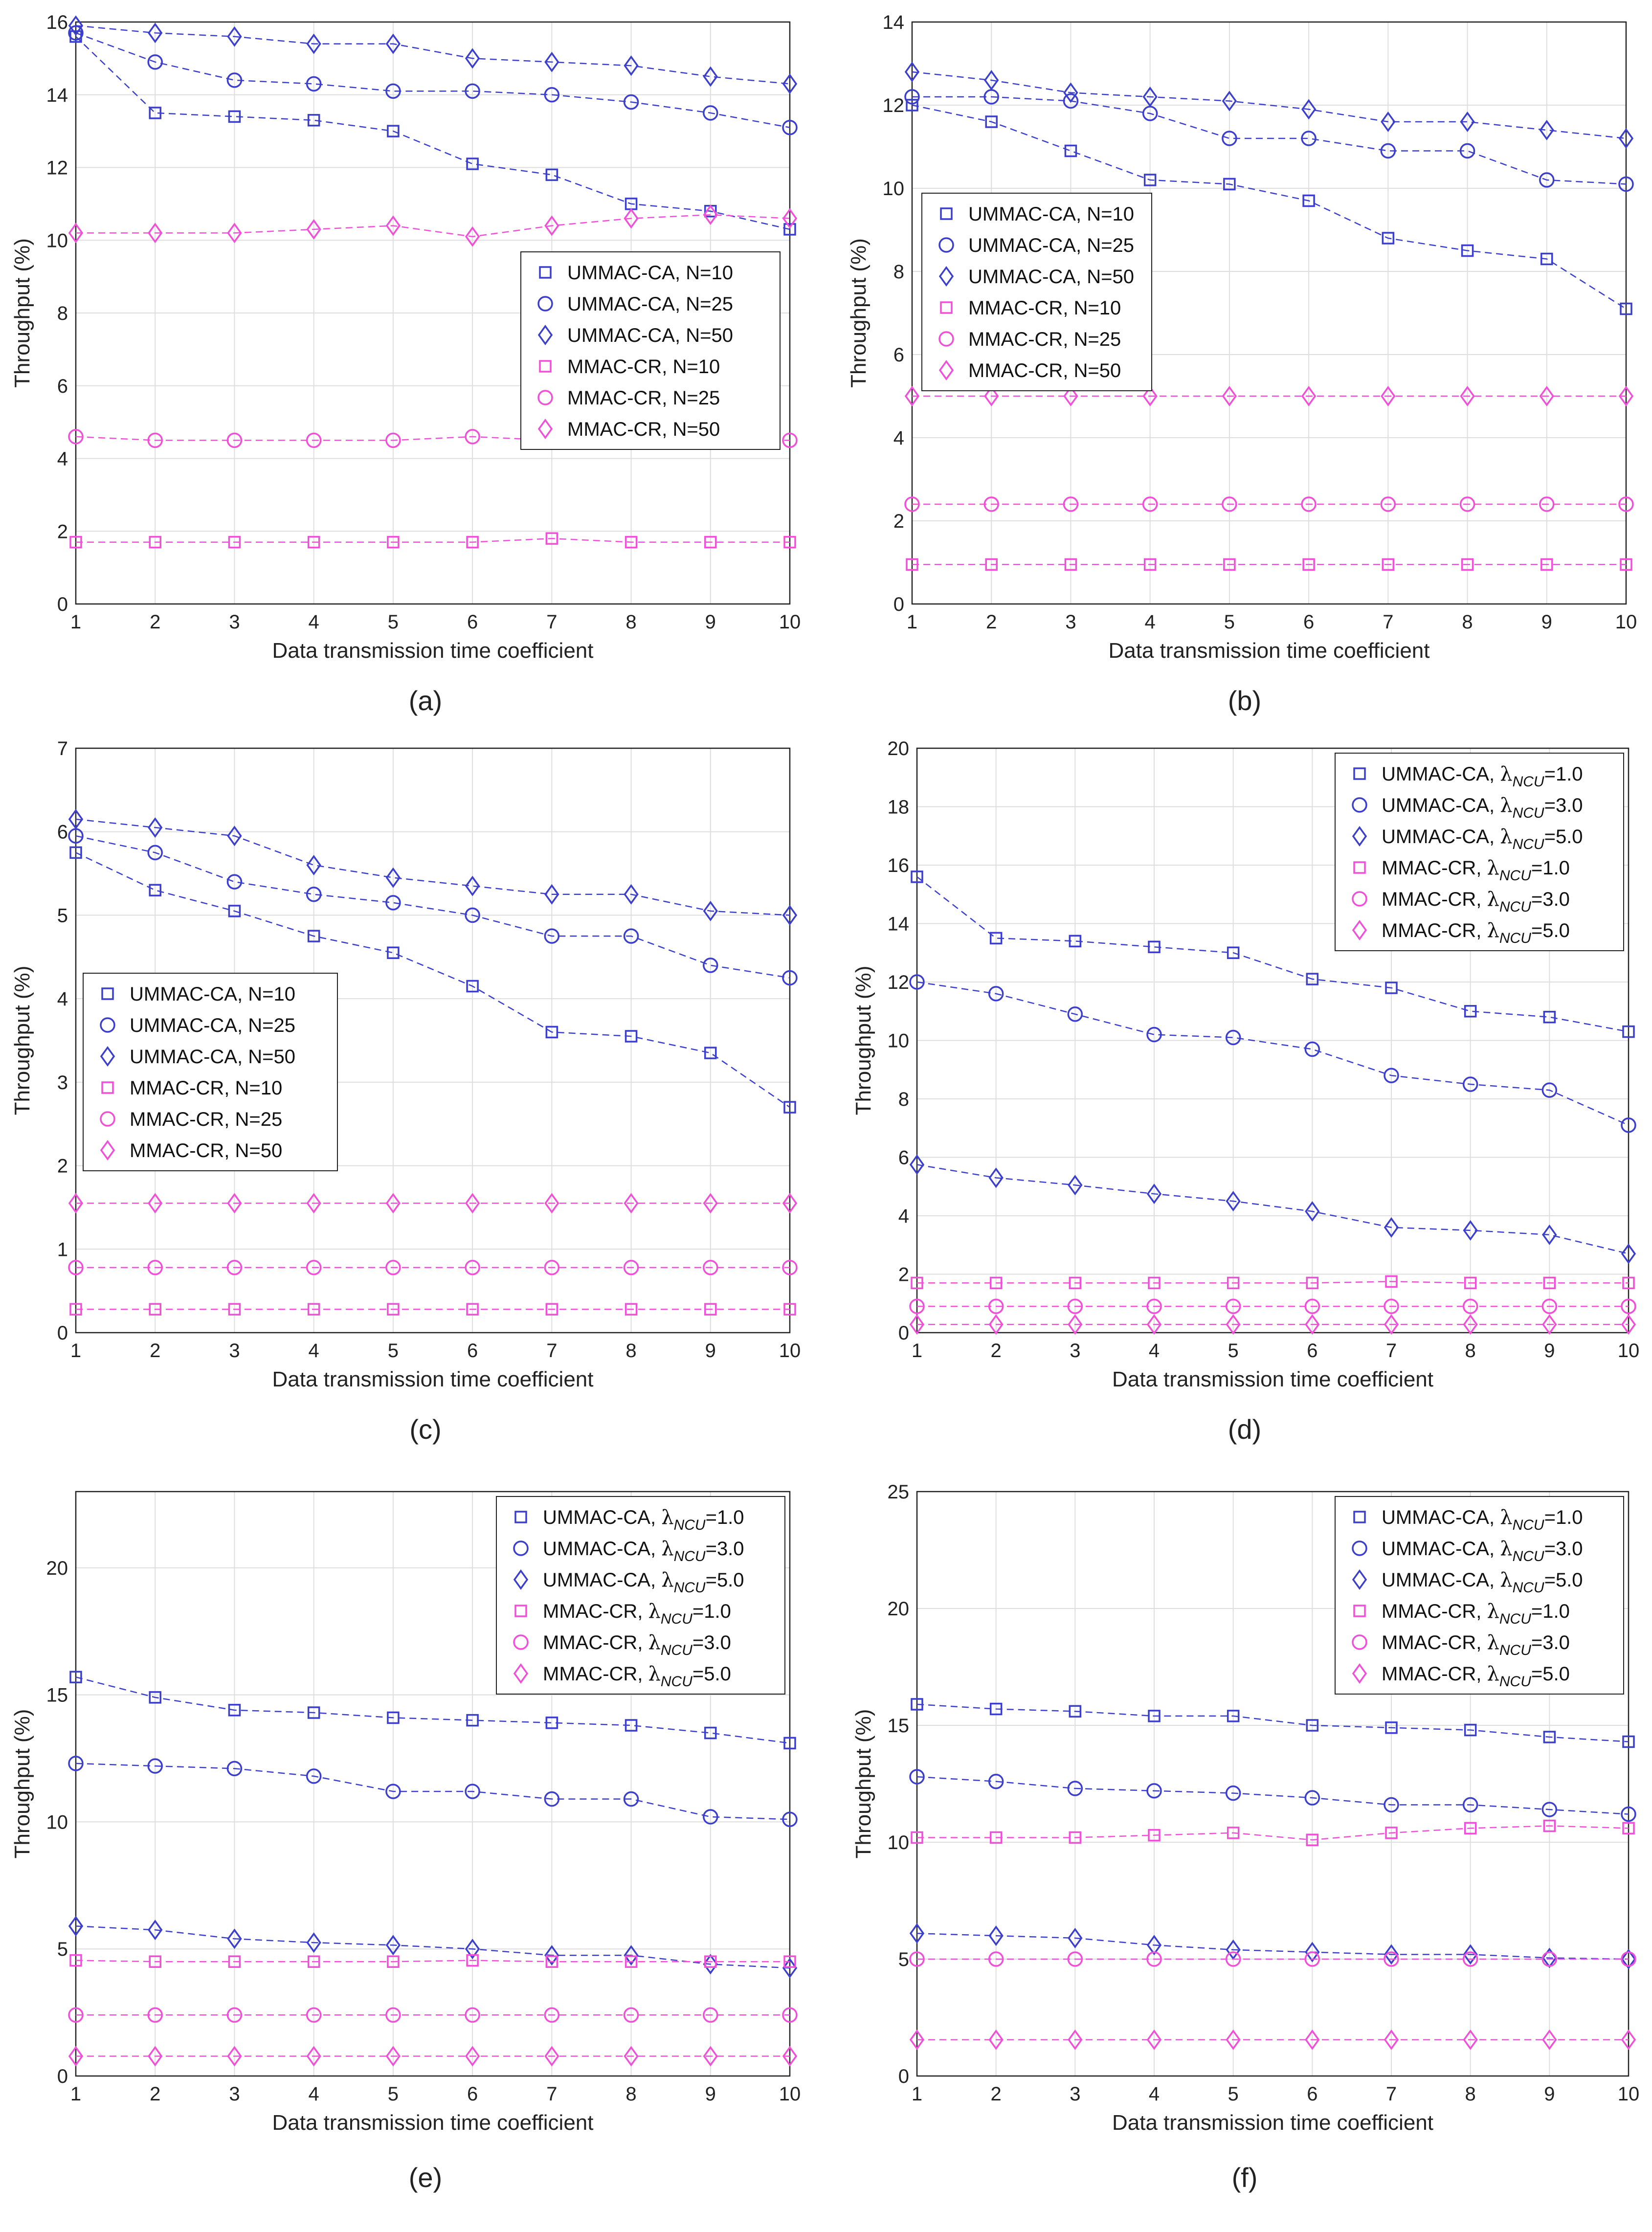 This screenshot has width=1652, height=2232. Describe the element at coordinates (863, 1041) in the screenshot. I see `y-axis-label: Throughput (%)` at that location.